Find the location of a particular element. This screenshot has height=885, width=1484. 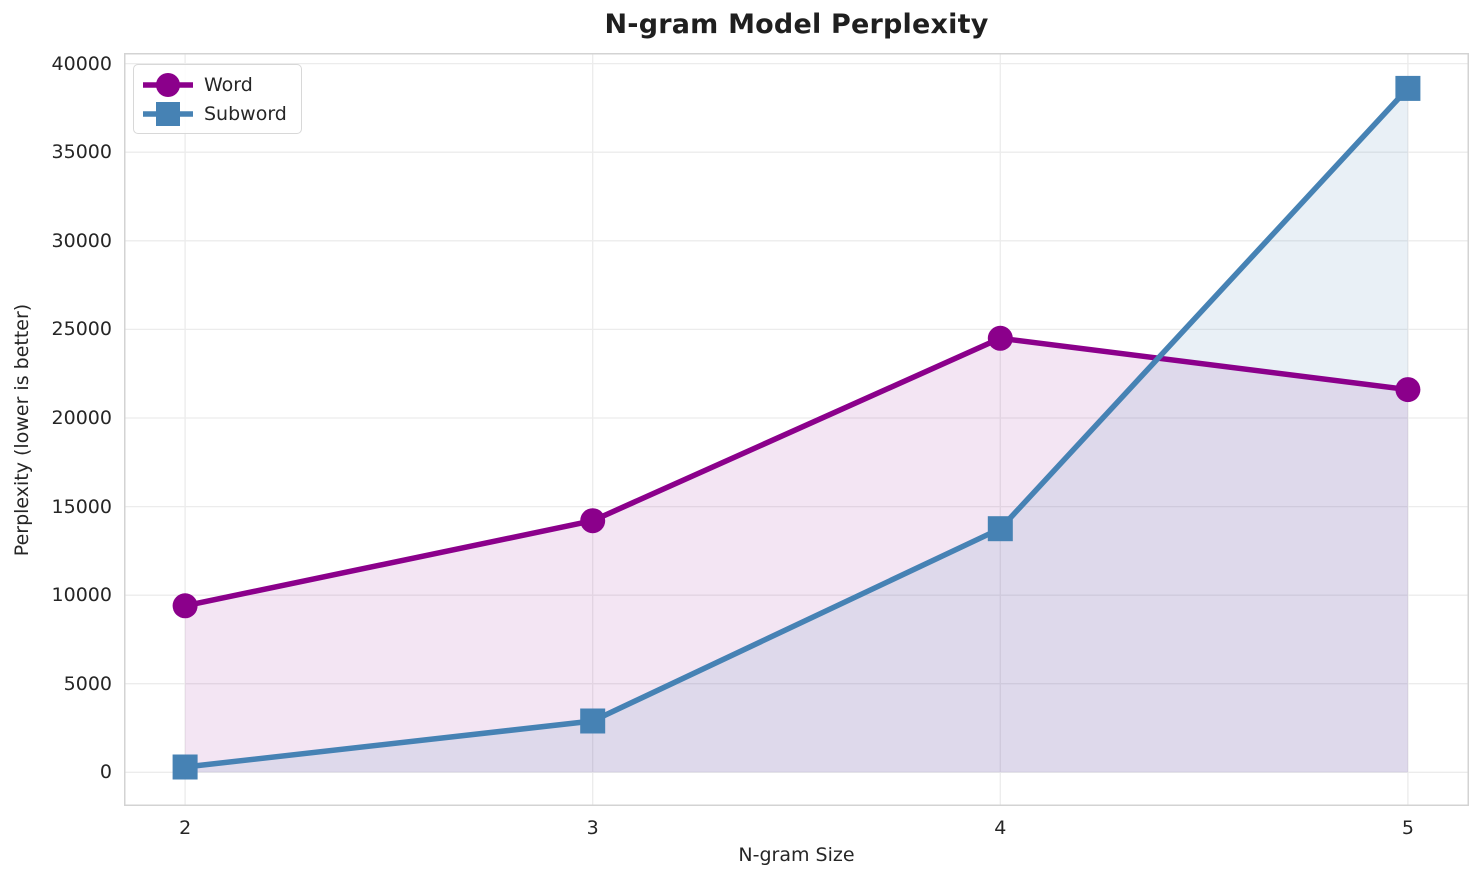

legend-label: Word is located at coordinates (228, 84).